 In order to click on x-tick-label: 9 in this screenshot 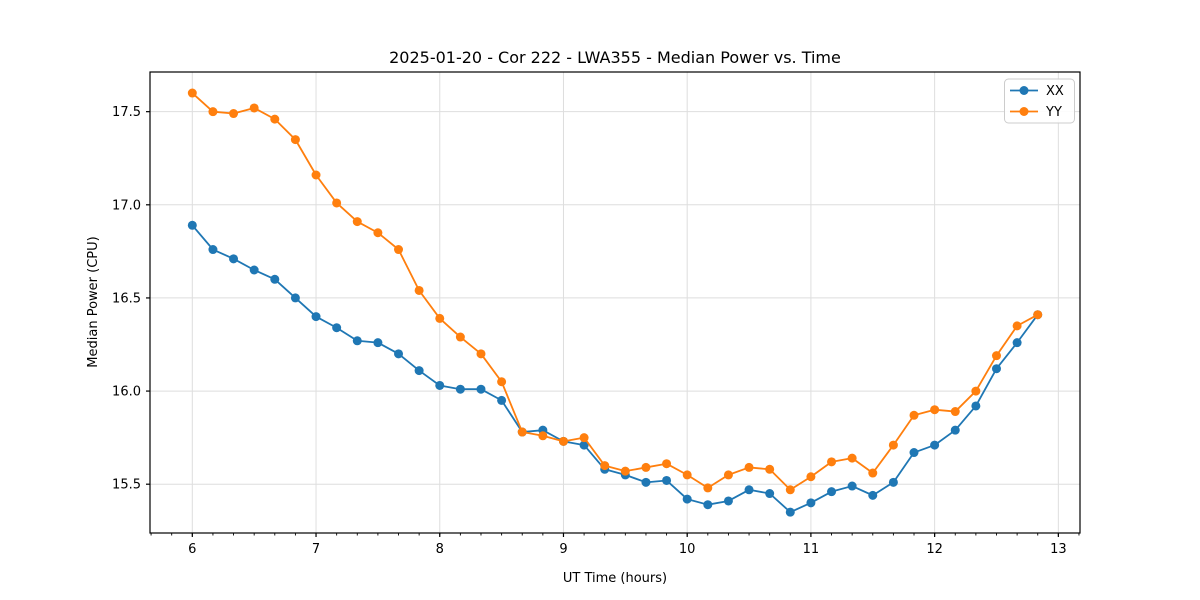, I will do `click(563, 549)`.